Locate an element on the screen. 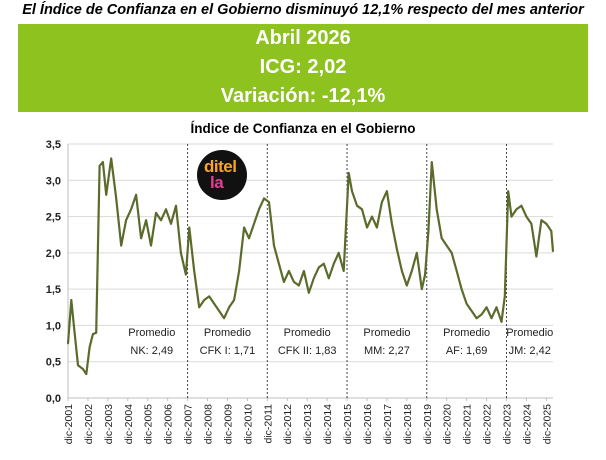 The image size is (606, 460). banner-icg: ICG: 2,02 is located at coordinates (303, 67).